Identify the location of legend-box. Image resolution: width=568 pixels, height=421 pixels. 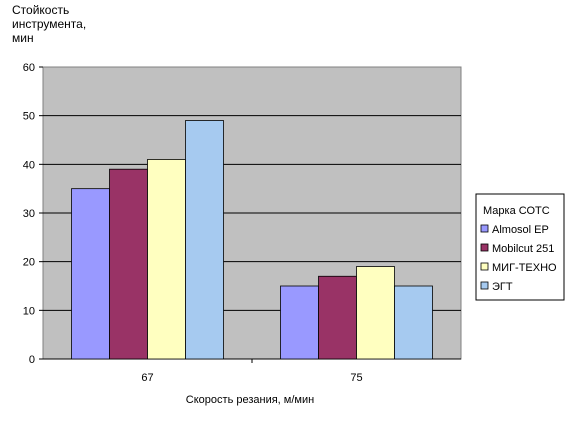
(520, 247).